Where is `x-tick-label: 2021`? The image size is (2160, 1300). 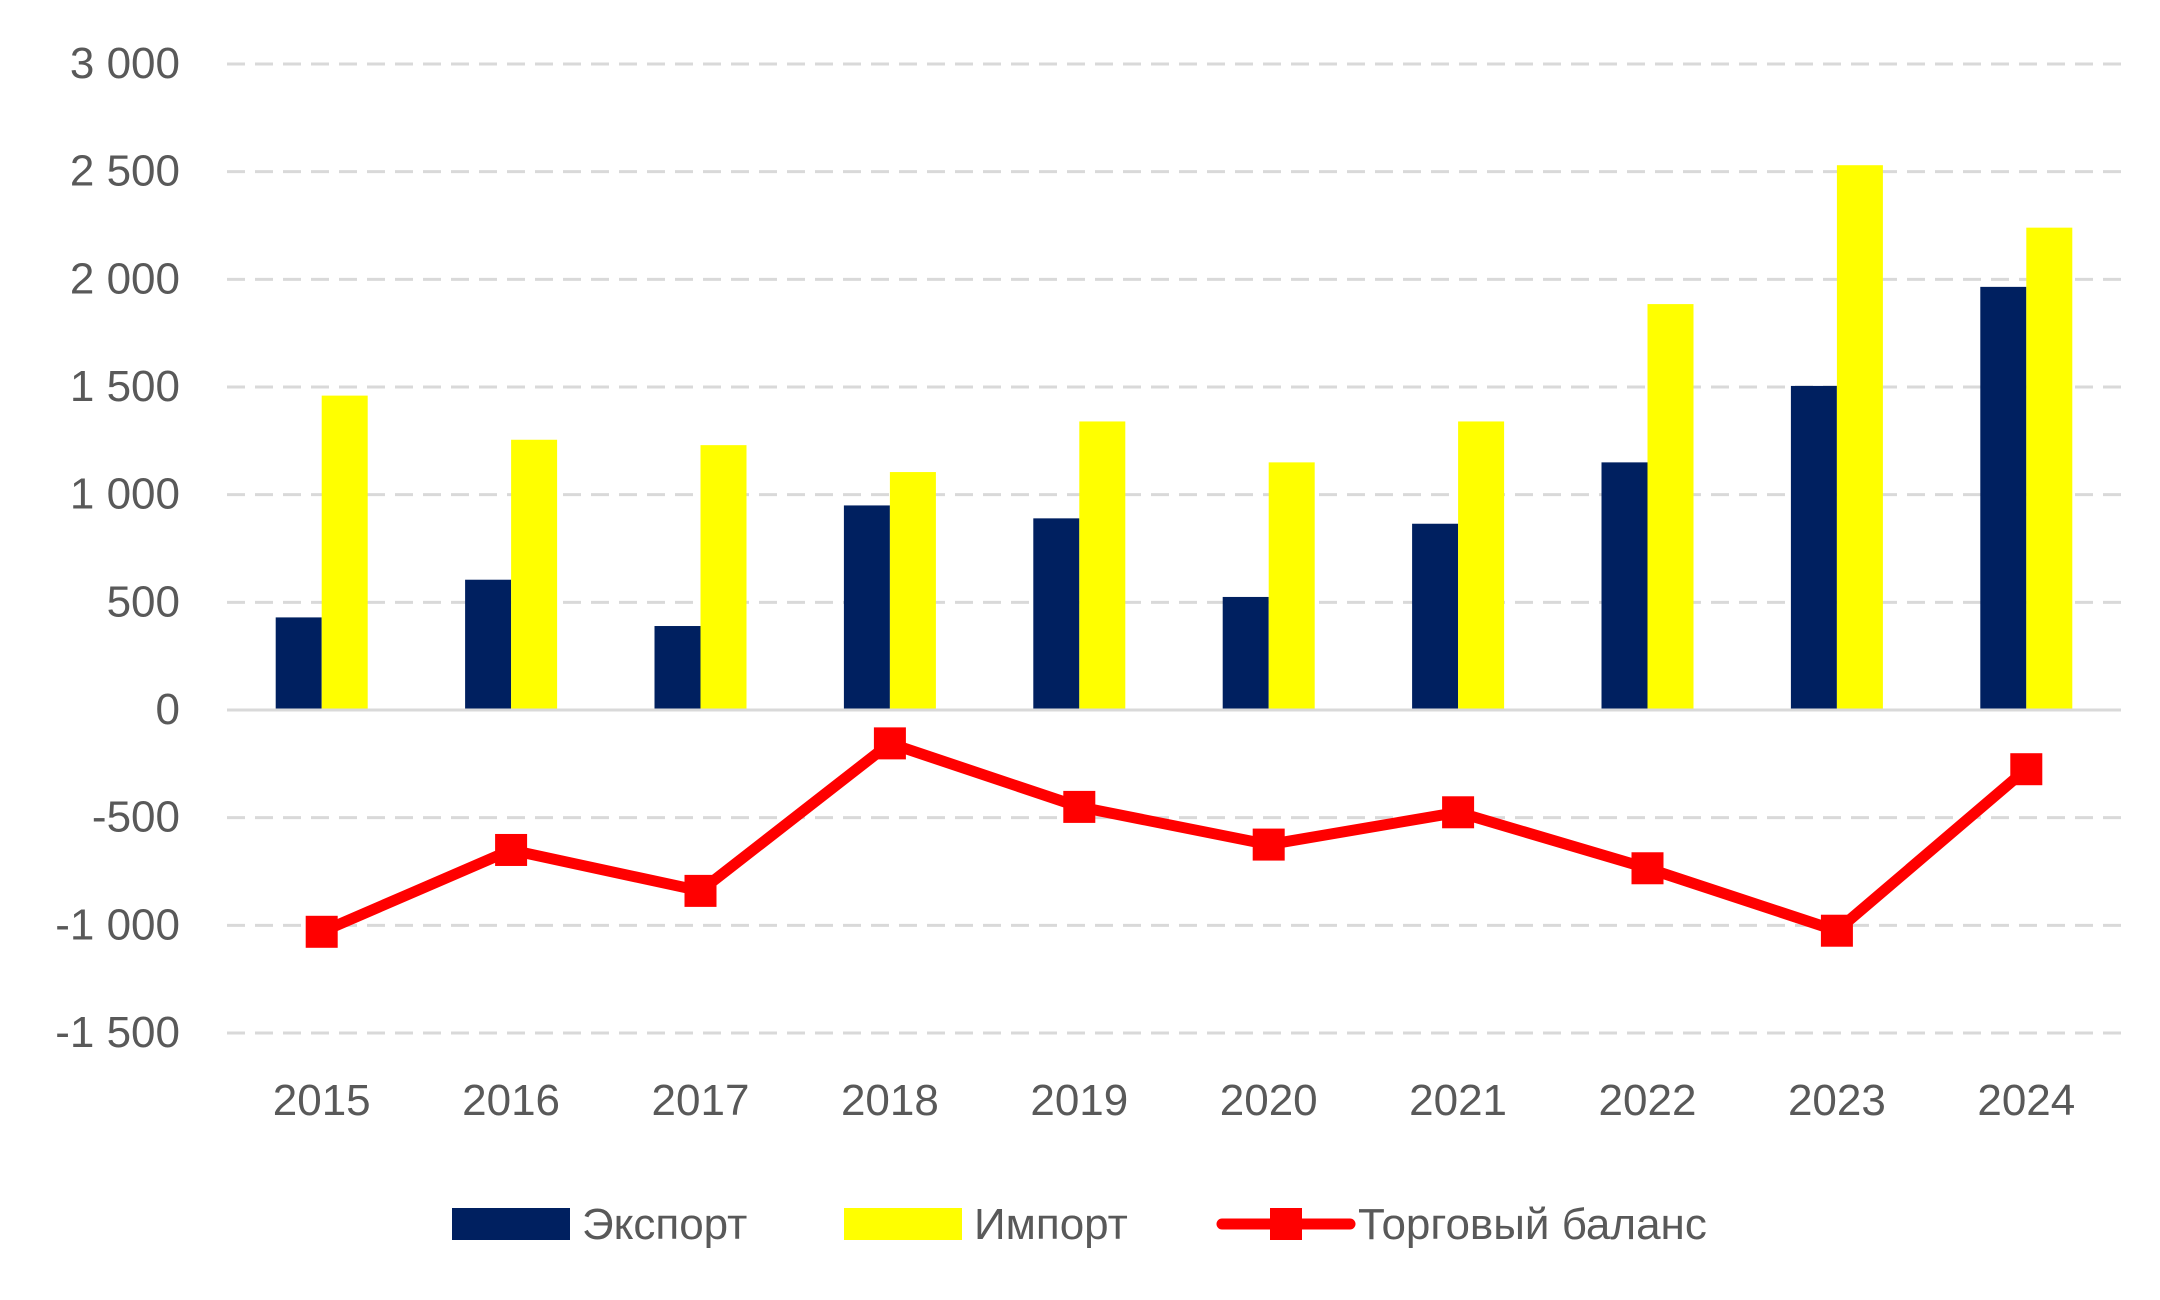
x-tick-label: 2021 is located at coordinates (1458, 1100).